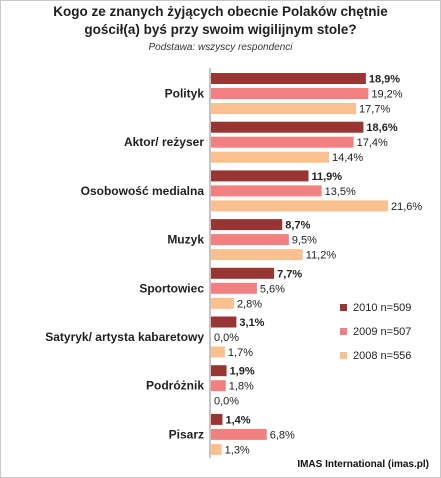 The height and width of the screenshot is (478, 441). Describe the element at coordinates (220, 47) in the screenshot. I see `chart-subtitle: Podstawa: wszyscy respondenci` at that location.